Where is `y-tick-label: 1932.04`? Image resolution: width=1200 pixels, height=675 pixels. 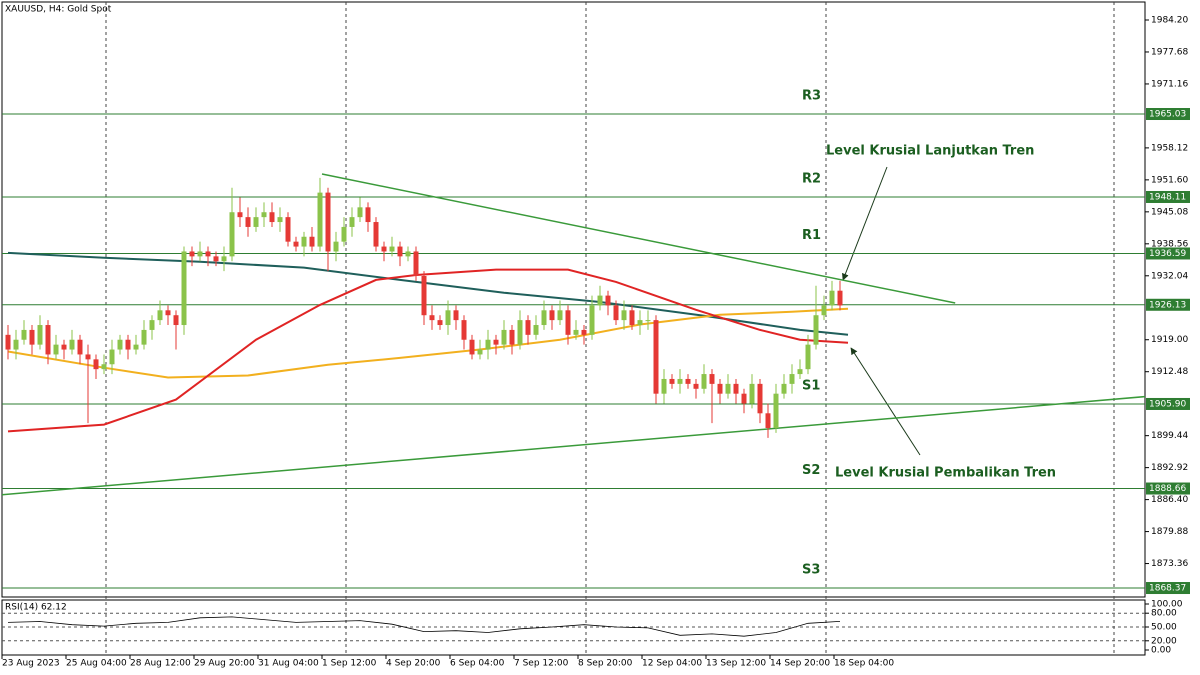 y-tick-label: 1932.04 is located at coordinates (1169, 276).